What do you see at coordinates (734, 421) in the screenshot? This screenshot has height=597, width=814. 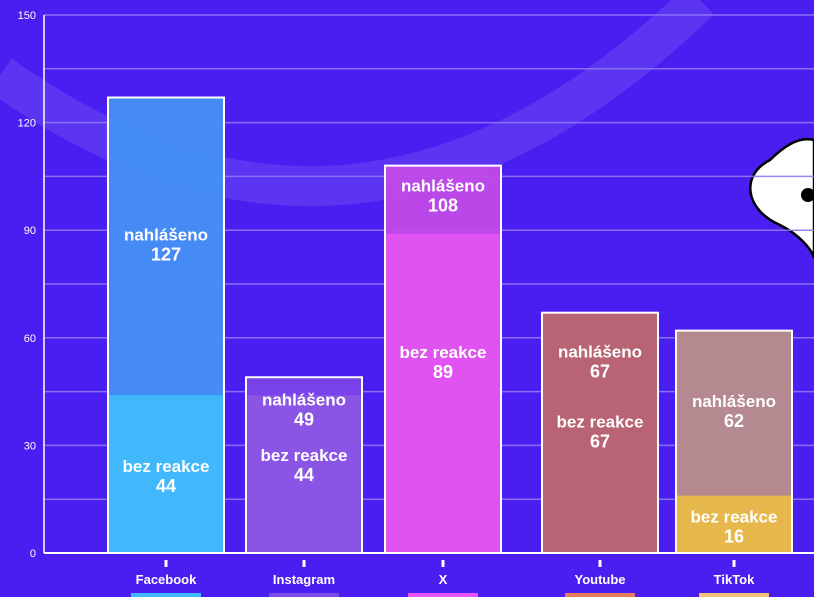 I see `data-label-reported-value: 62` at bounding box center [734, 421].